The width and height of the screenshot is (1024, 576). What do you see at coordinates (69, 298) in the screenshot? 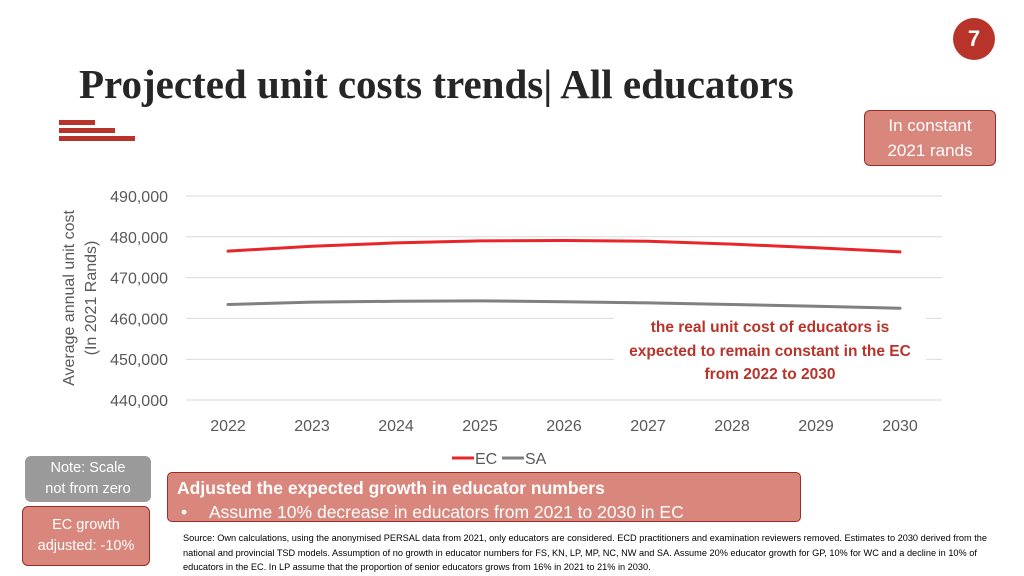
I see `y-axis-label-line1: Average annual unit cost` at bounding box center [69, 298].